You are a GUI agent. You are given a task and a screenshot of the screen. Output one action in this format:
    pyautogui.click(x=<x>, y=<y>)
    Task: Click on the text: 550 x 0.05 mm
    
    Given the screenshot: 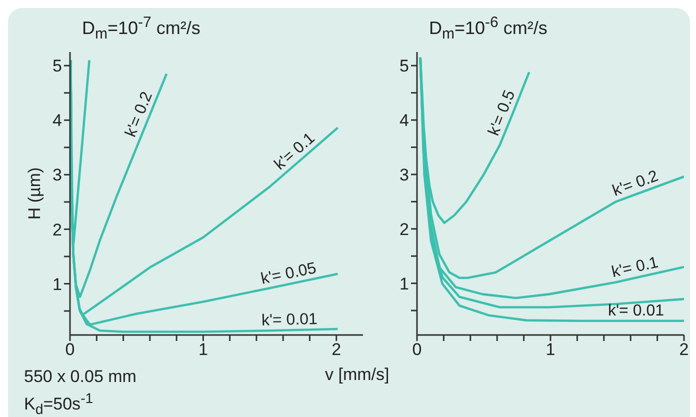 What is the action you would take?
    pyautogui.click(x=80, y=377)
    